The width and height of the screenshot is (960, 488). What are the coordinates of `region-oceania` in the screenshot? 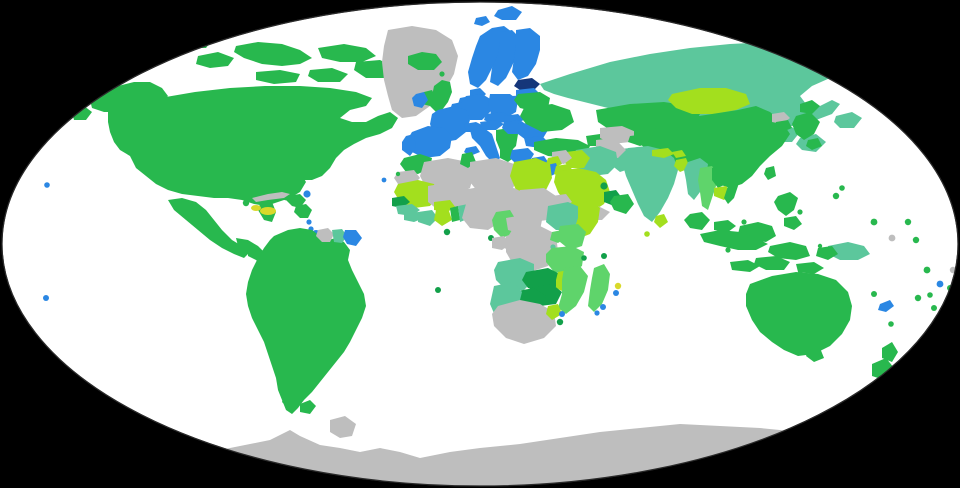 It's located at (841, 282).